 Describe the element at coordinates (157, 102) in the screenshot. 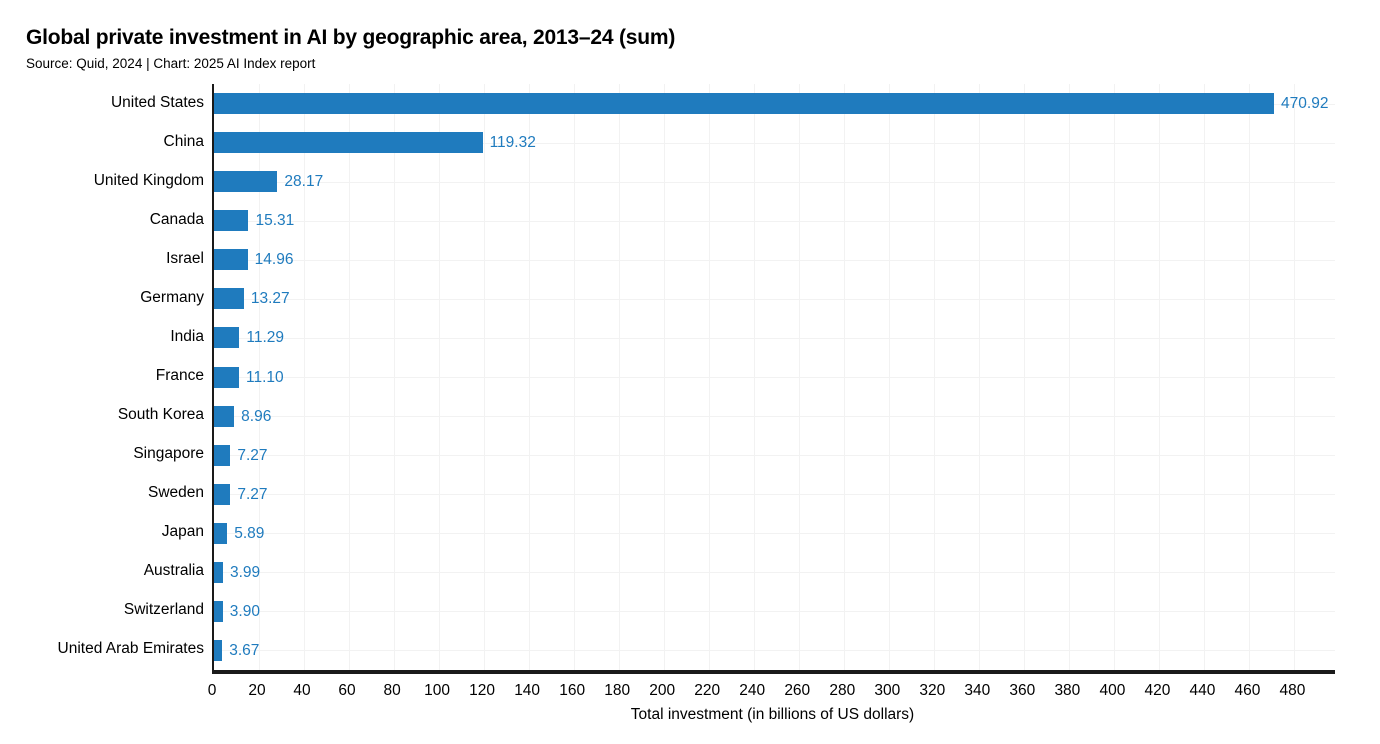

I see `category-label: United States` at that location.